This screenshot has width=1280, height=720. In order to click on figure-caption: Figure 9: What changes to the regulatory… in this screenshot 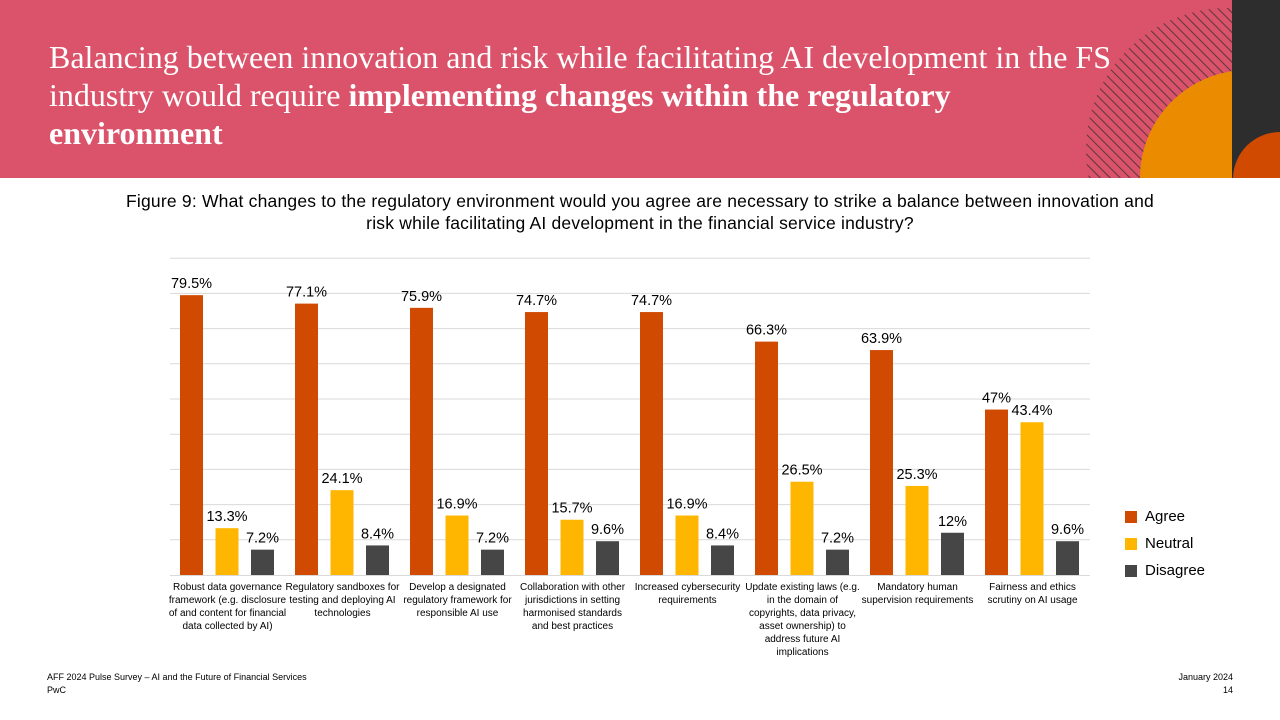, I will do `click(640, 212)`.